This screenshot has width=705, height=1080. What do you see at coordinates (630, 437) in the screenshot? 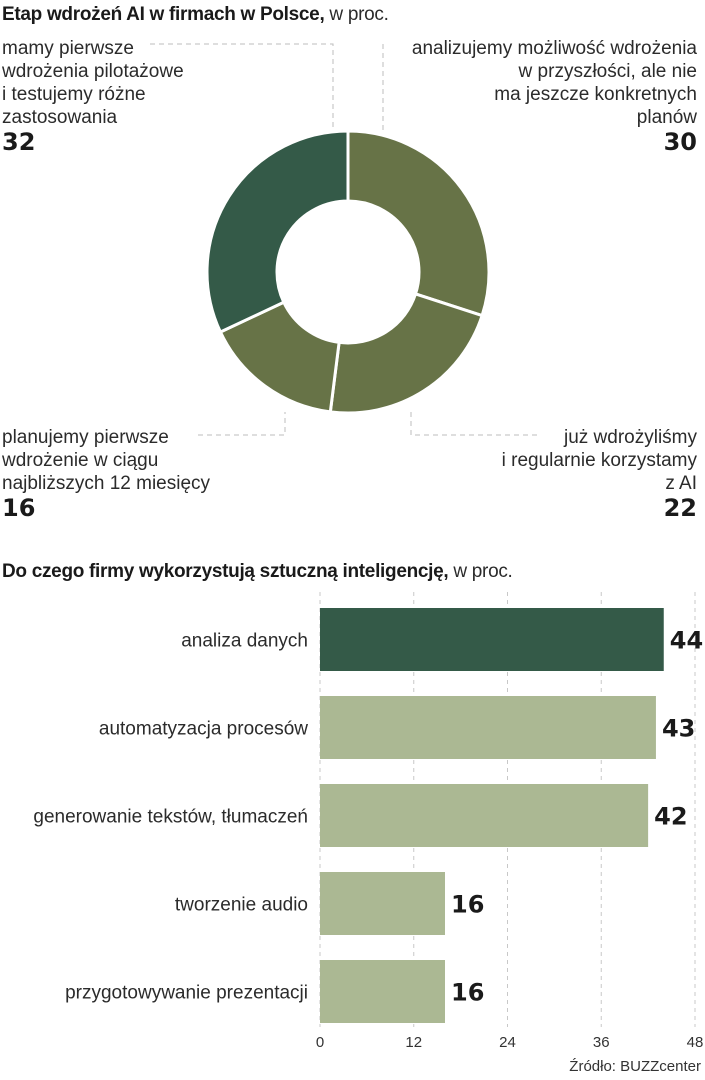
I see `donut-label-line: już wdrożyliśmy` at bounding box center [630, 437].